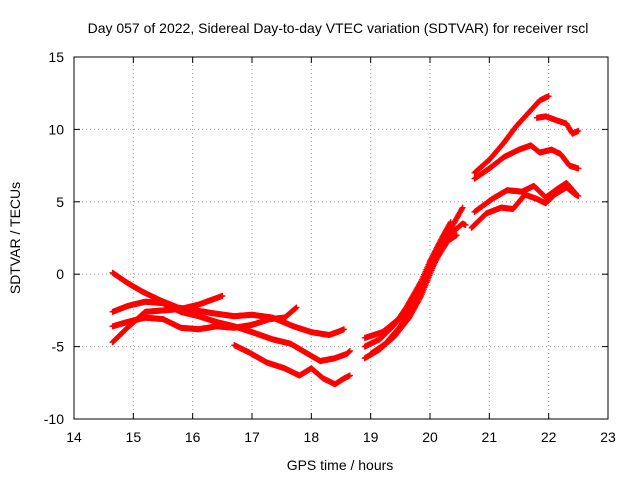 This screenshot has width=640, height=480. I want to click on x-tick-label: 21, so click(490, 437).